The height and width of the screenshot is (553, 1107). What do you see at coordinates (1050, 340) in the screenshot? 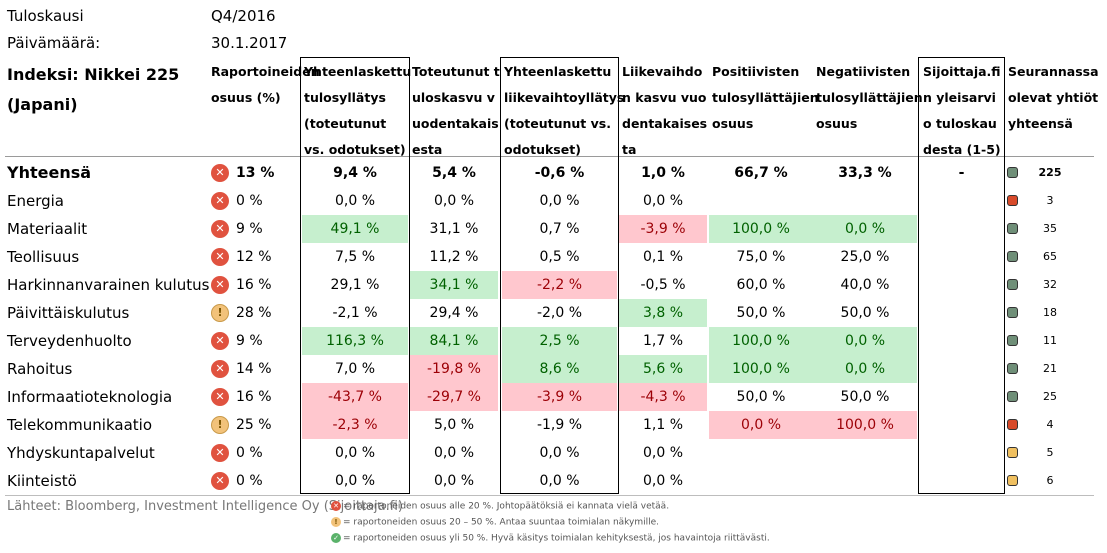
I see `company-count: 11` at bounding box center [1050, 340].